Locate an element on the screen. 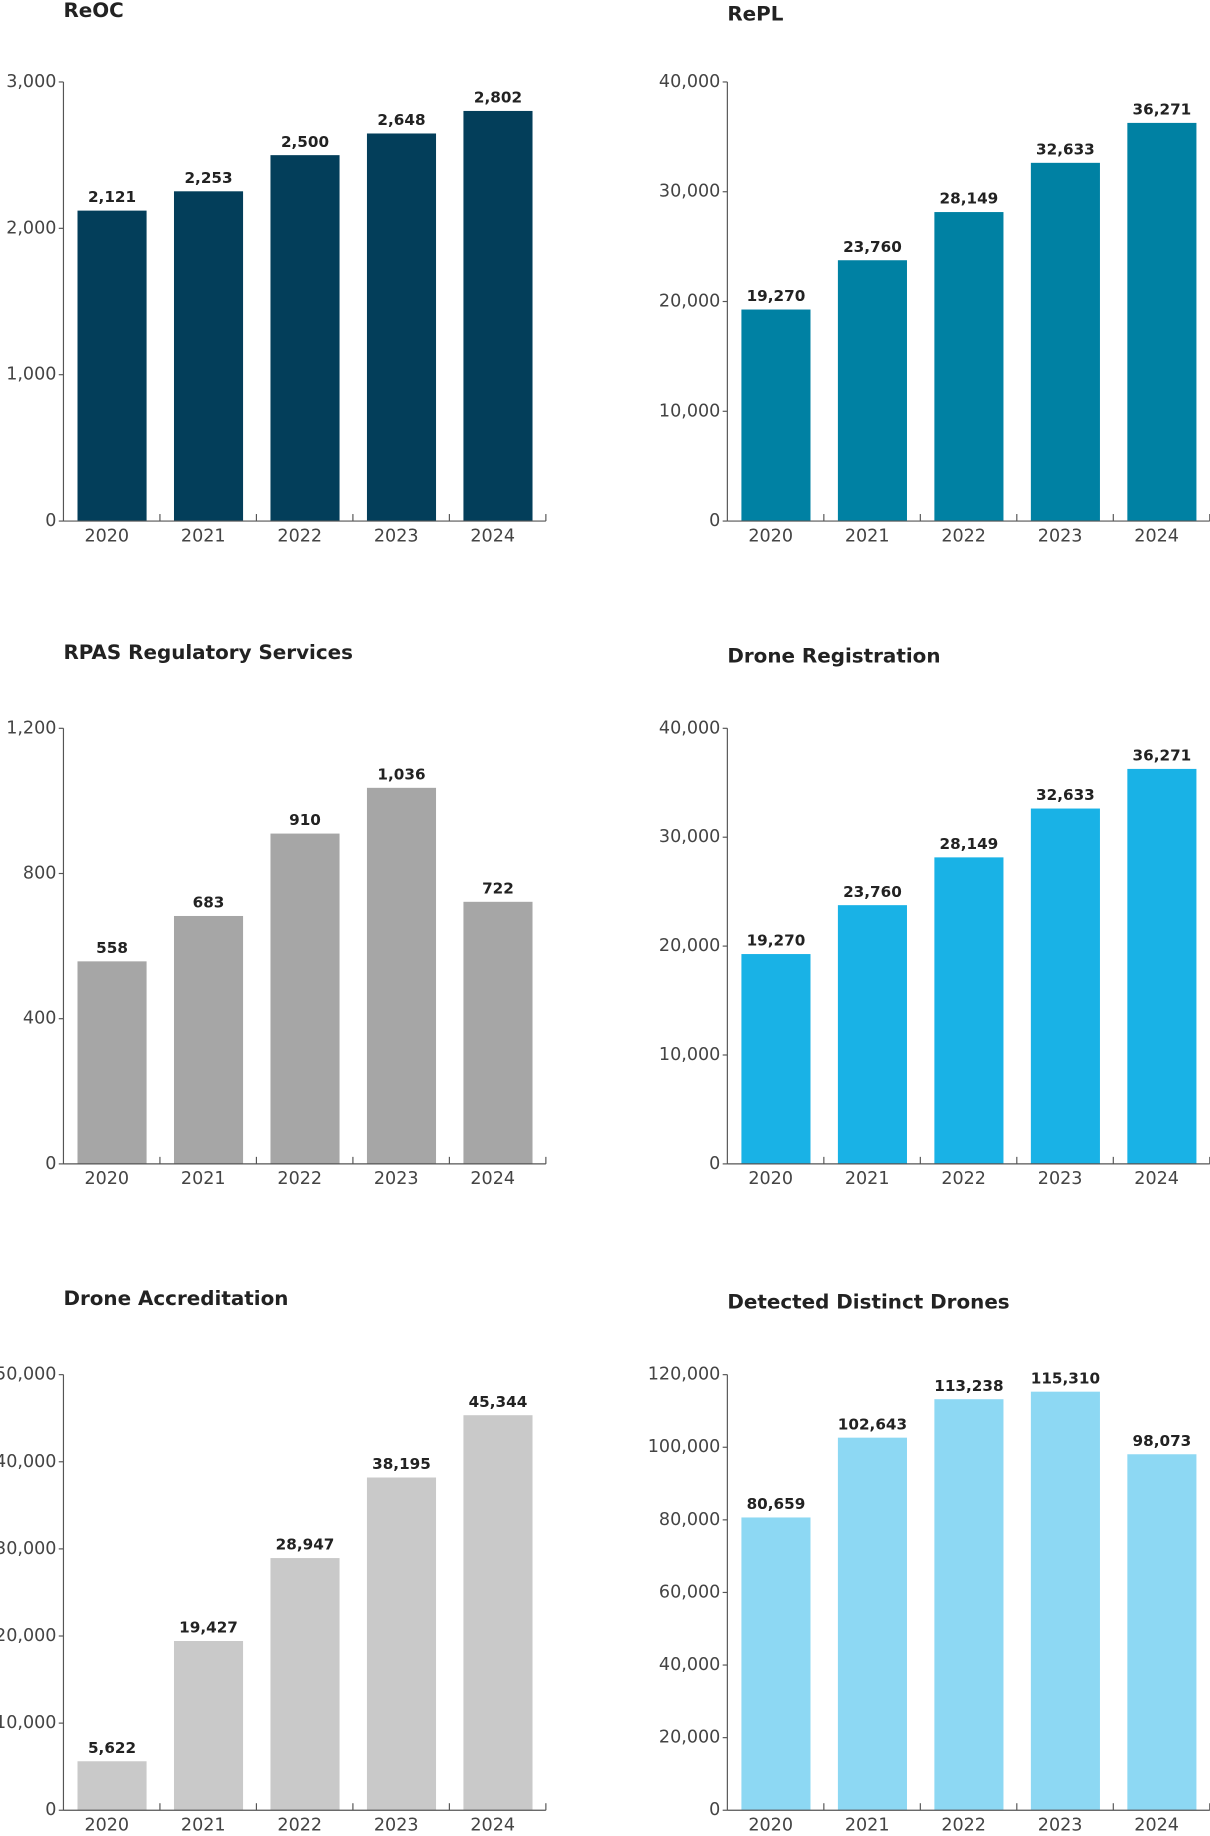  value-label: 113,238 is located at coordinates (968, 1386).